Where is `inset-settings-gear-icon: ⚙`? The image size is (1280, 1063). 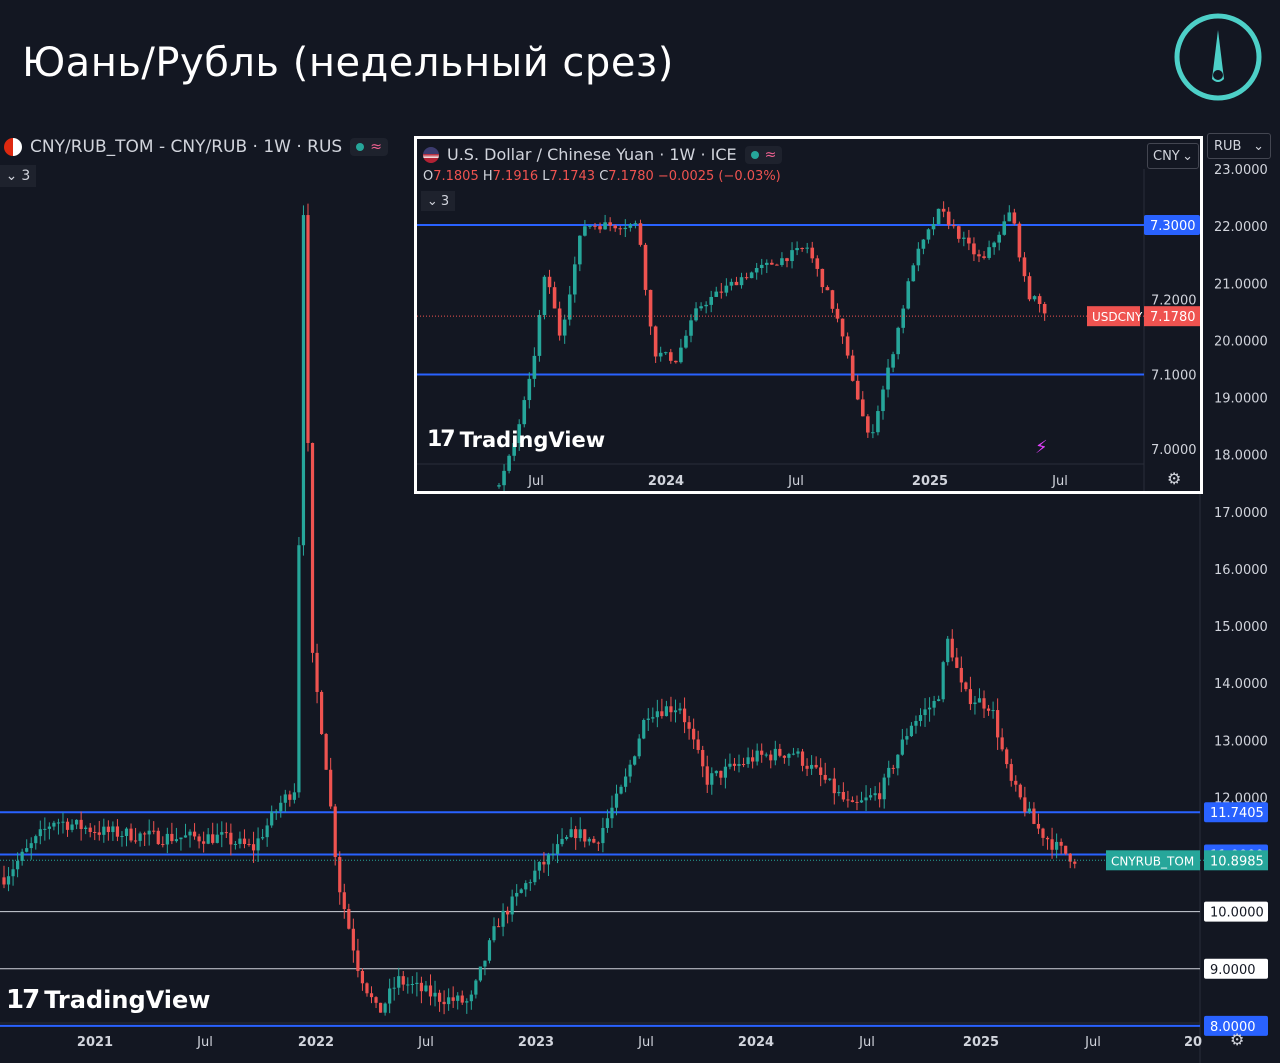 inset-settings-gear-icon: ⚙ is located at coordinates (1174, 478).